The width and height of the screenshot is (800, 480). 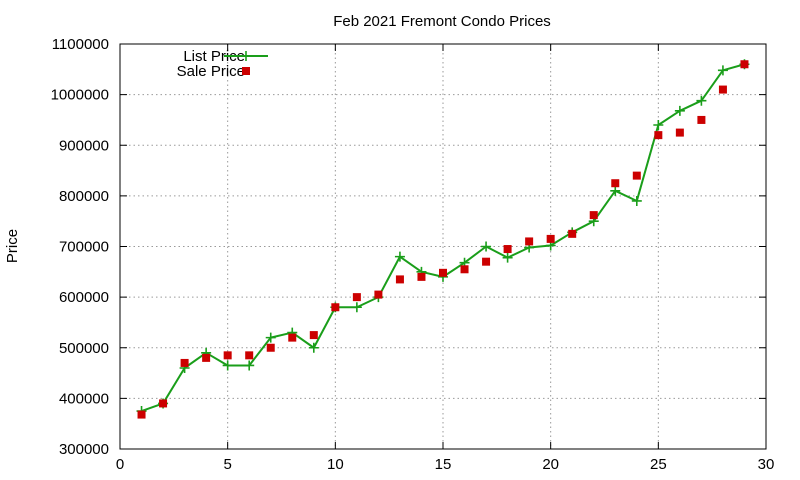 I want to click on x-tick-label: 15, so click(x=443, y=464).